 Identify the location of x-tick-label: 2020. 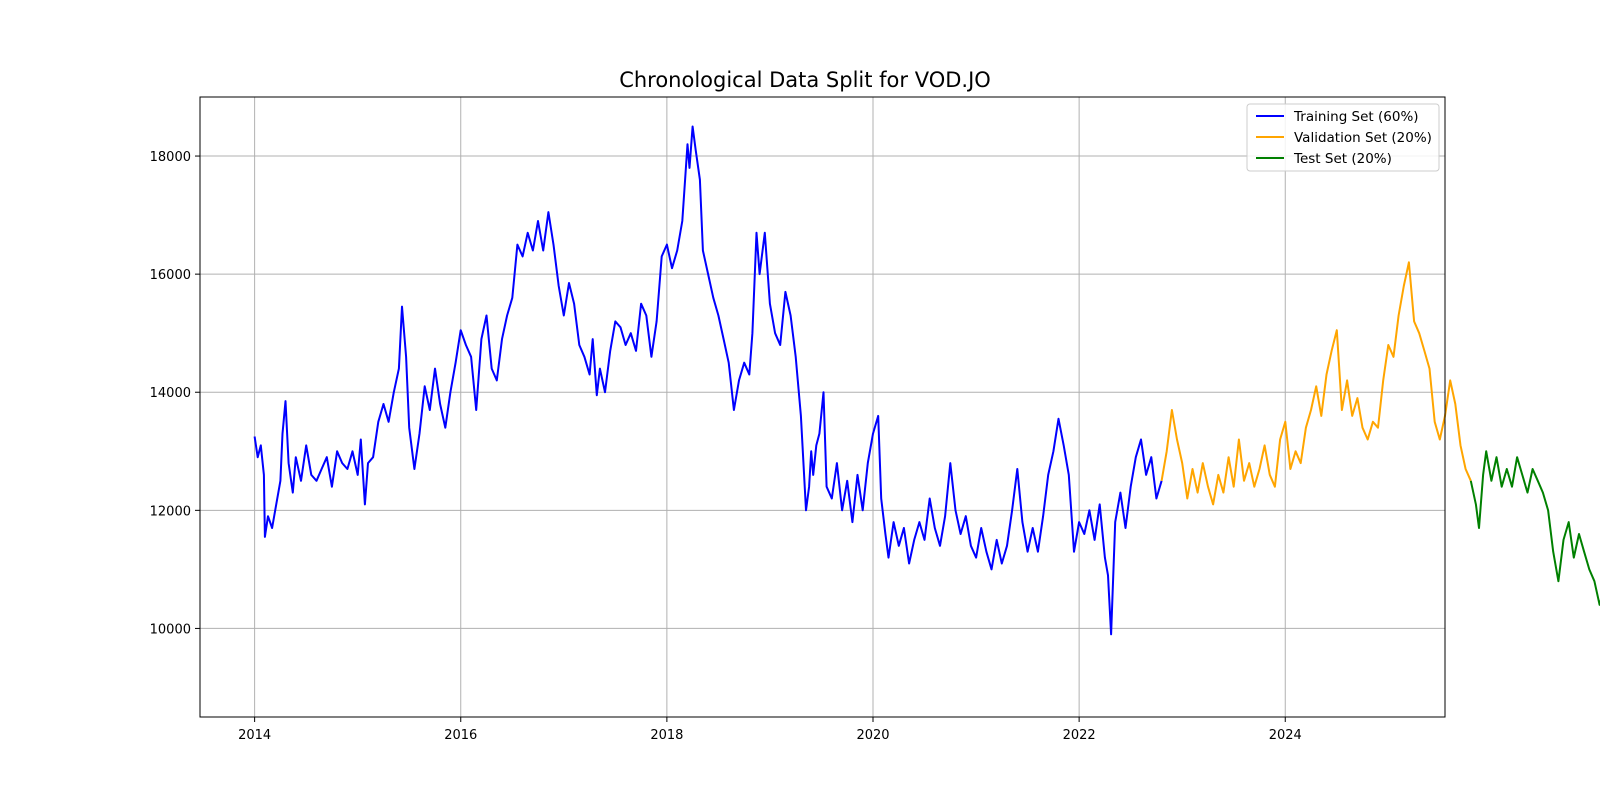
(872, 735).